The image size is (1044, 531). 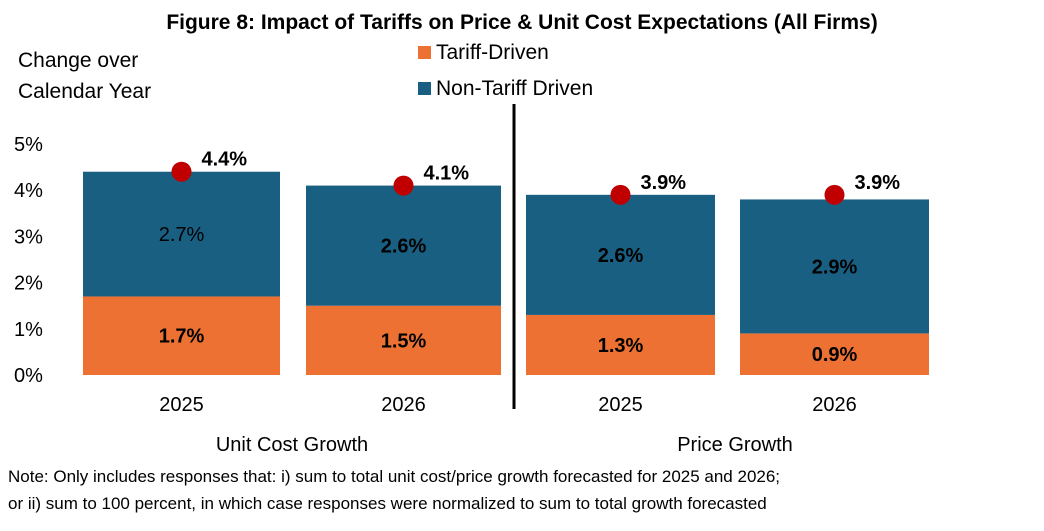 I want to click on group-label-price: Price Growth, so click(x=735, y=445).